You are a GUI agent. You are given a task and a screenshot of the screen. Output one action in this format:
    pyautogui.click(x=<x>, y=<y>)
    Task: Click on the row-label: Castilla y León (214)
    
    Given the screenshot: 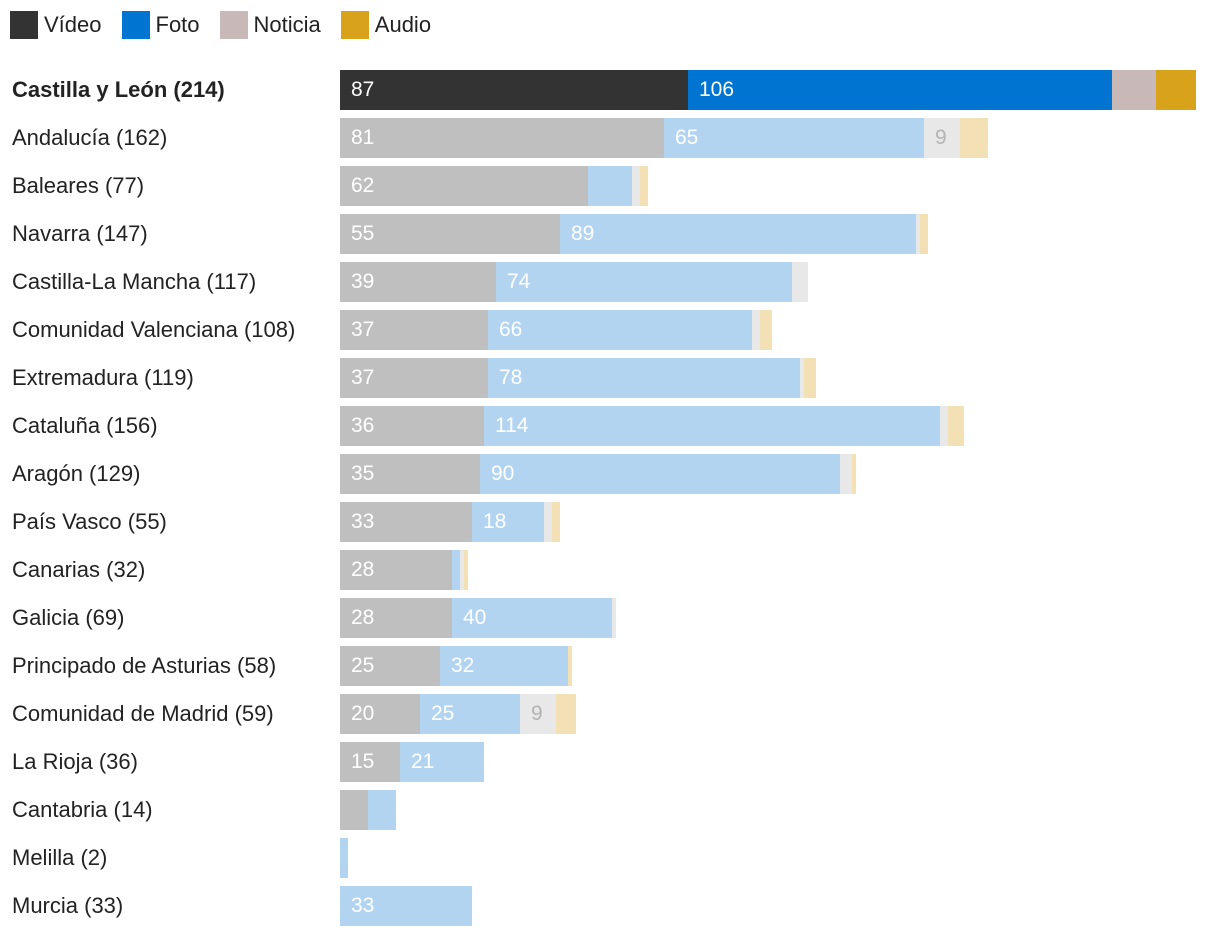 What is the action you would take?
    pyautogui.click(x=118, y=89)
    